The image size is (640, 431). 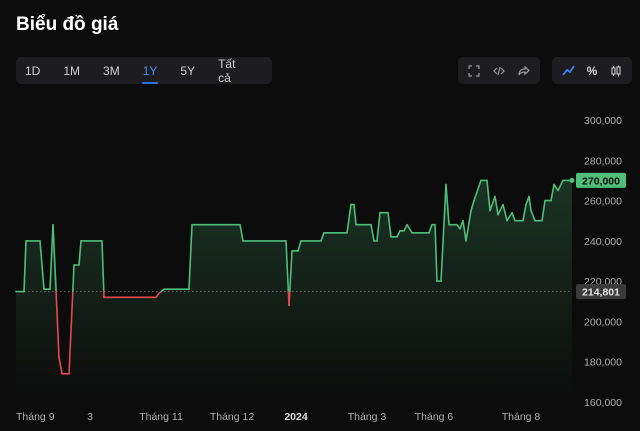 What do you see at coordinates (572, 180) in the screenshot?
I see `current-price-dot` at bounding box center [572, 180].